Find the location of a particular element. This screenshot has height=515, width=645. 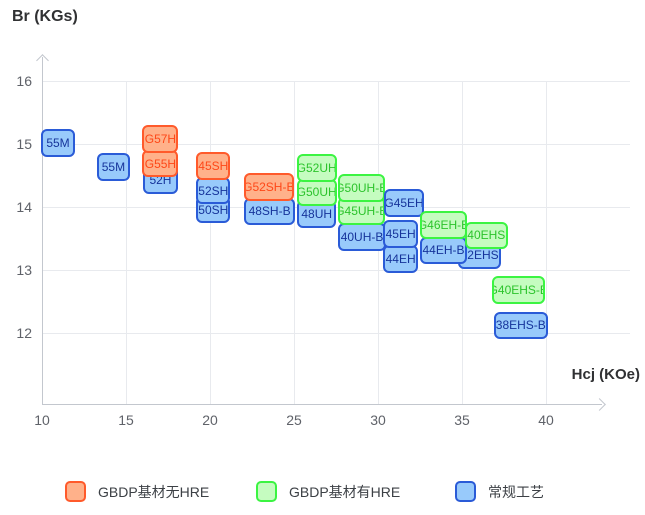

x-axis-title: Hcj (KOe) is located at coordinates (605, 374).